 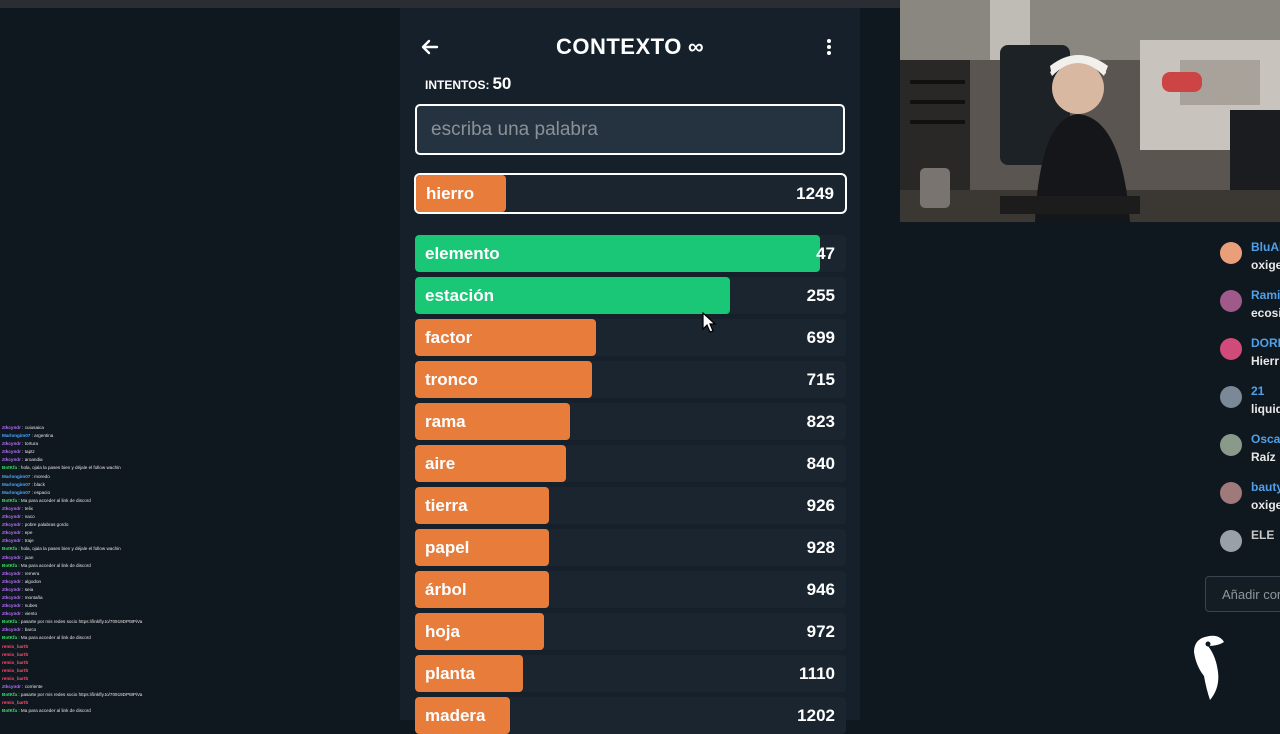 I want to click on chat-message: Osca Raíz, so click(x=1242, y=448).